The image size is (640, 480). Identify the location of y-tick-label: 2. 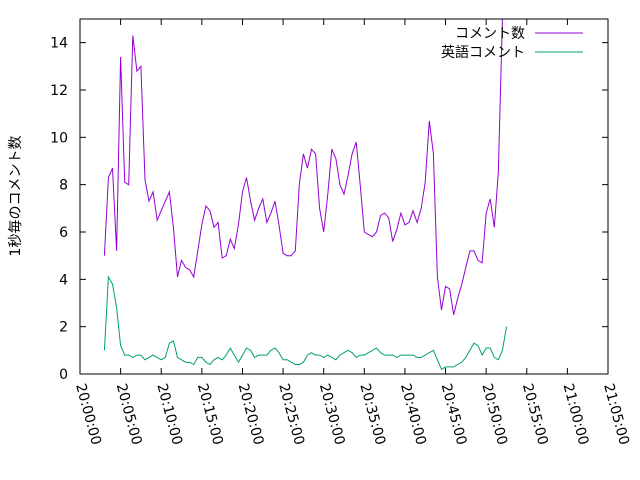
(63, 328).